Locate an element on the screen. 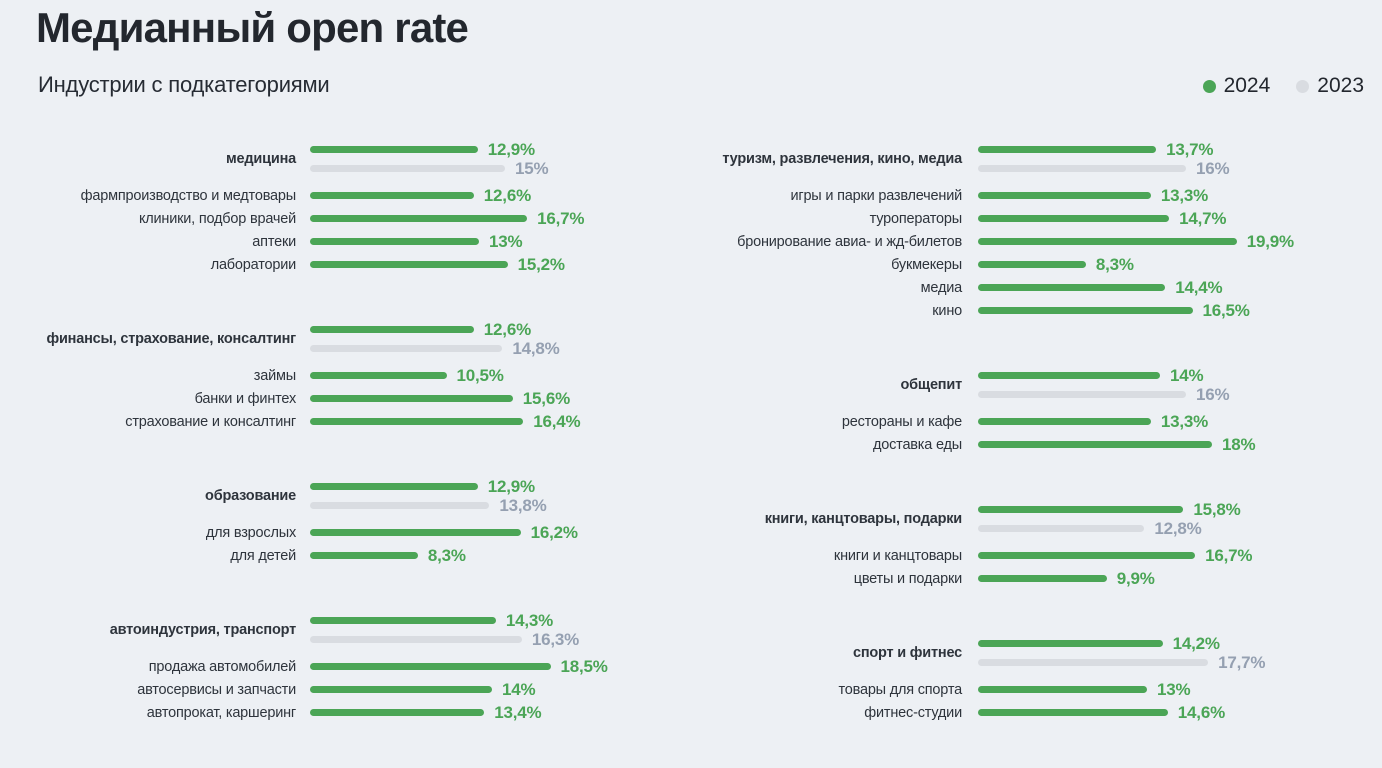 The height and width of the screenshot is (768, 1382). bar-row-y2024: 15,8% is located at coordinates (1109, 509).